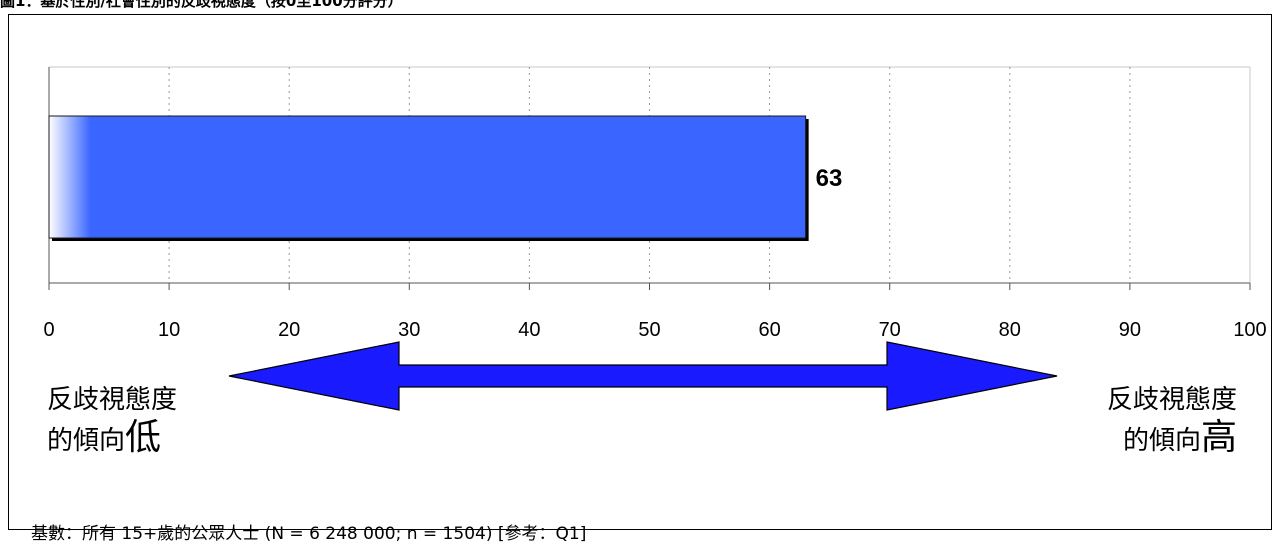 Image resolution: width=1279 pixels, height=544 pixels. What do you see at coordinates (409, 330) in the screenshot?
I see `x-tick-label-30: 30` at bounding box center [409, 330].